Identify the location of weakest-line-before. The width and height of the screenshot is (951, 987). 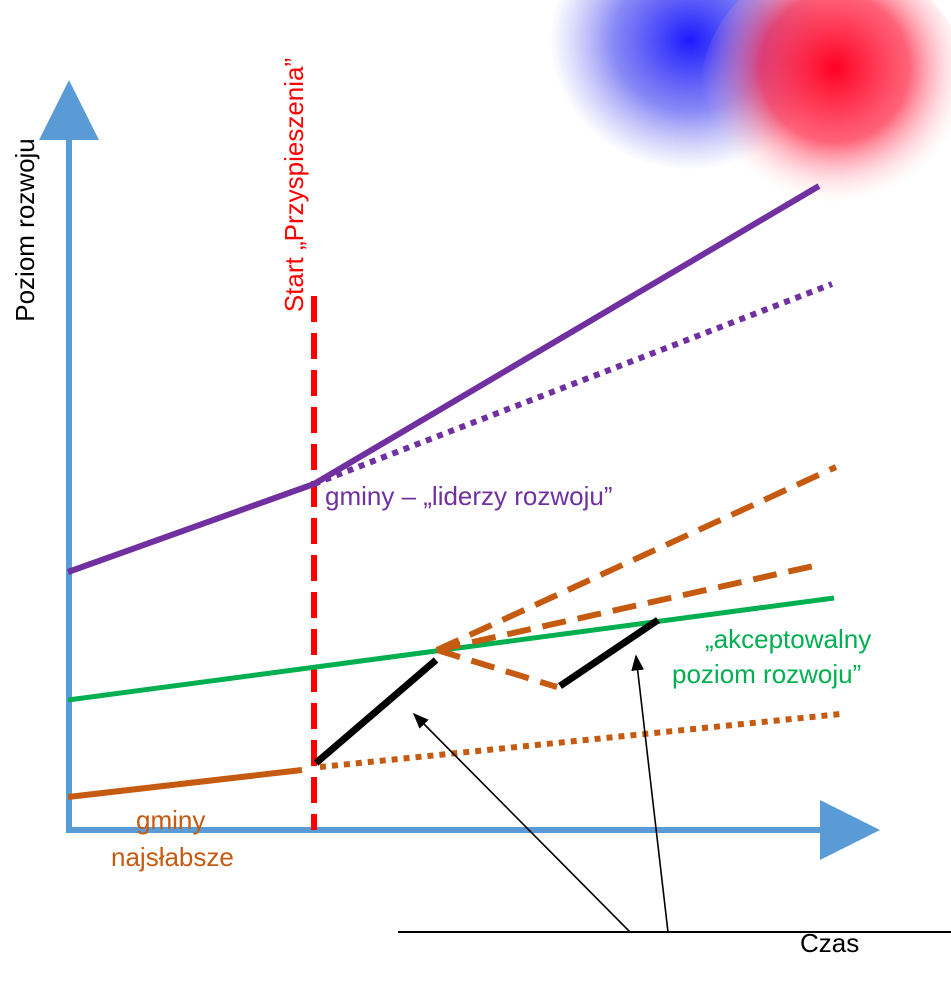
(185, 783).